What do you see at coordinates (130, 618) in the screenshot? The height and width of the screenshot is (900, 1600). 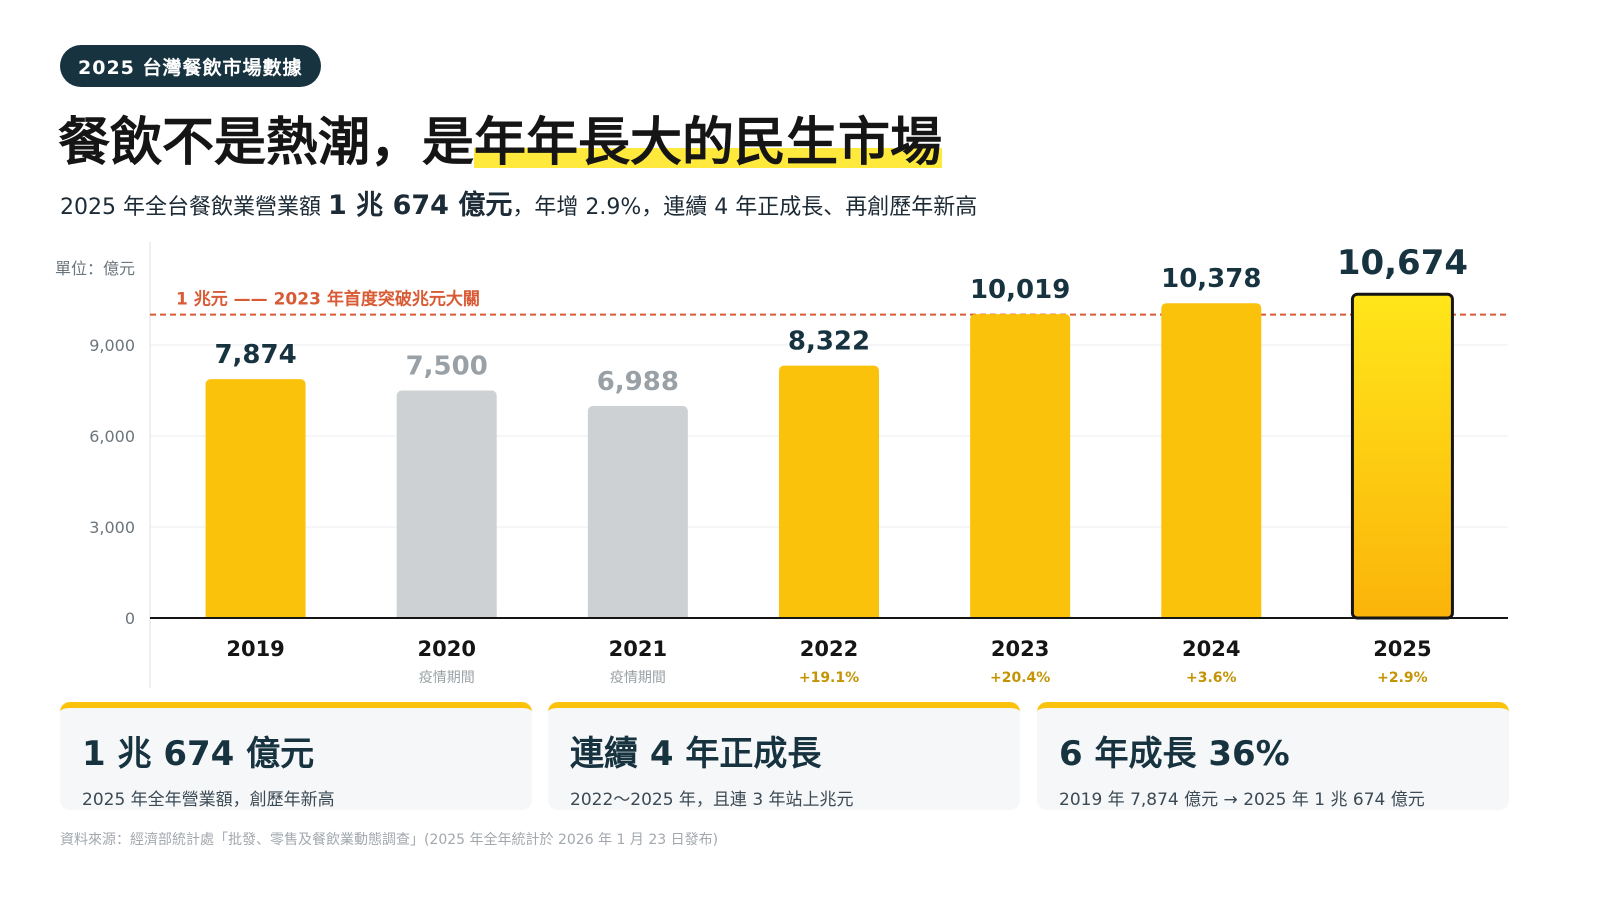 I see `y-tick-label: 0` at bounding box center [130, 618].